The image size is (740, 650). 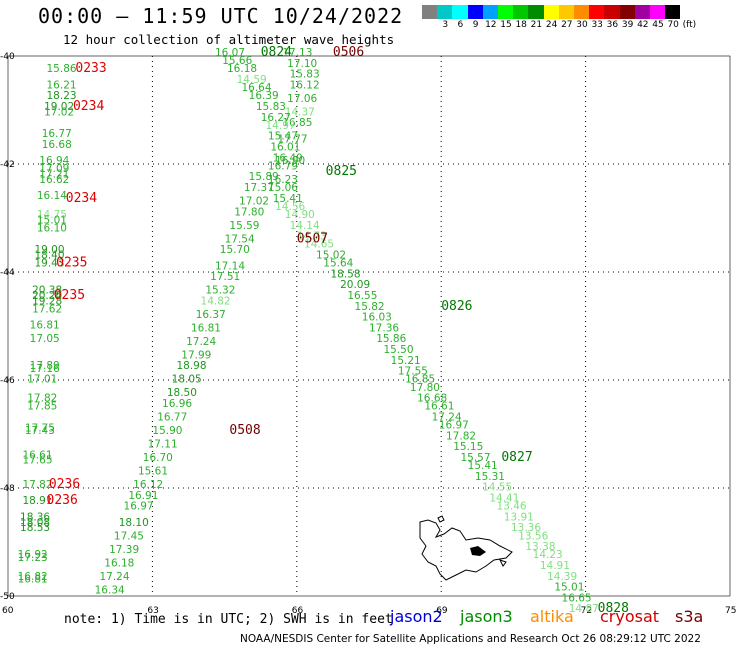 What do you see at coordinates (425, 388) in the screenshot?
I see `wave-height-value: 17.80` at bounding box center [425, 388].